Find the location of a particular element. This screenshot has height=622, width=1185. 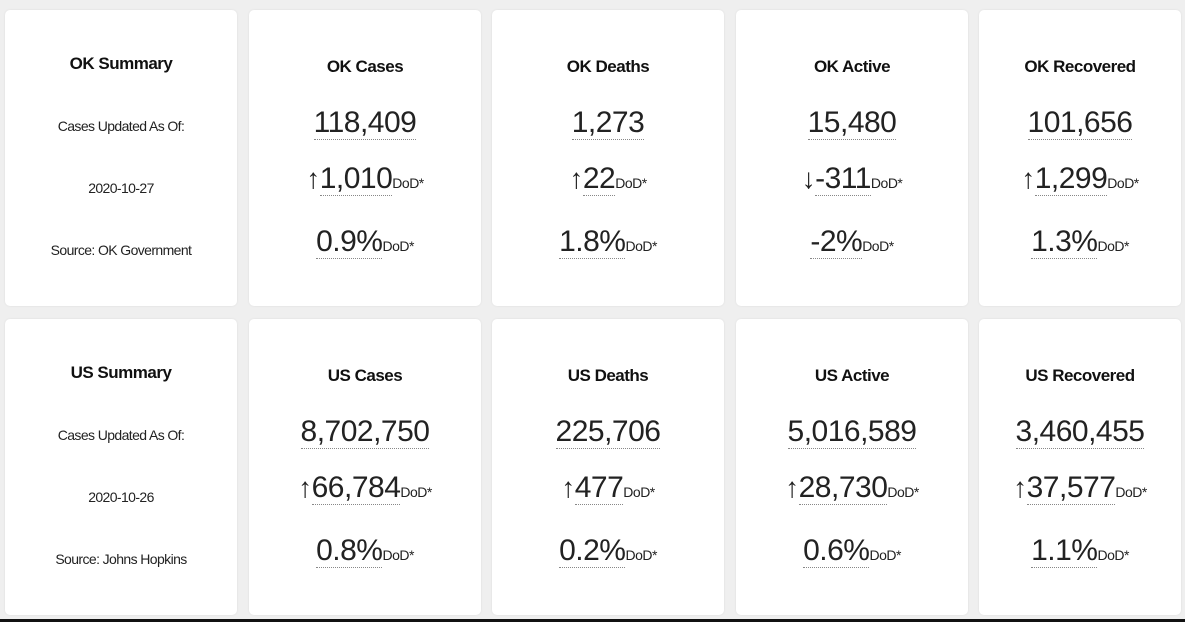

value-line: 118,409 is located at coordinates (365, 123).